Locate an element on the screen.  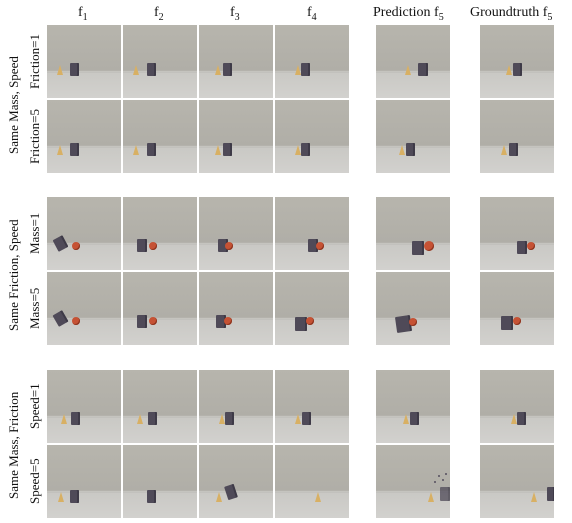
frame-mass5-f1 is located at coordinates (84, 308).